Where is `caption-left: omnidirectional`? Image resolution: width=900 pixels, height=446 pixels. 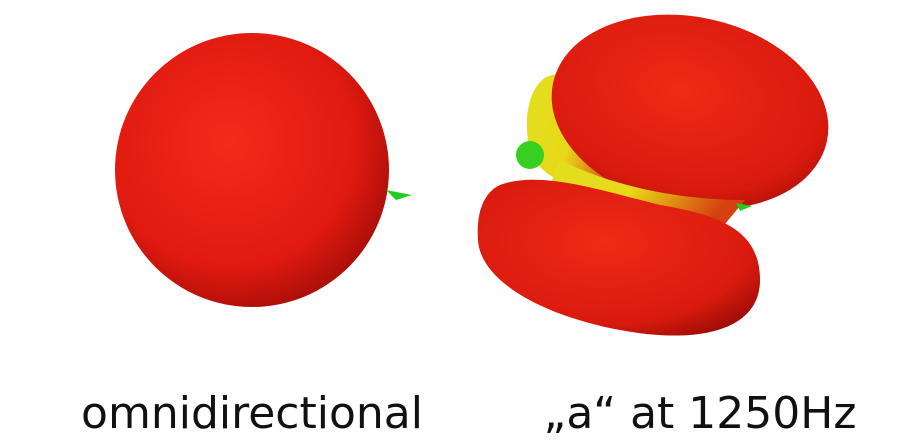 caption-left: omnidirectional is located at coordinates (252, 413).